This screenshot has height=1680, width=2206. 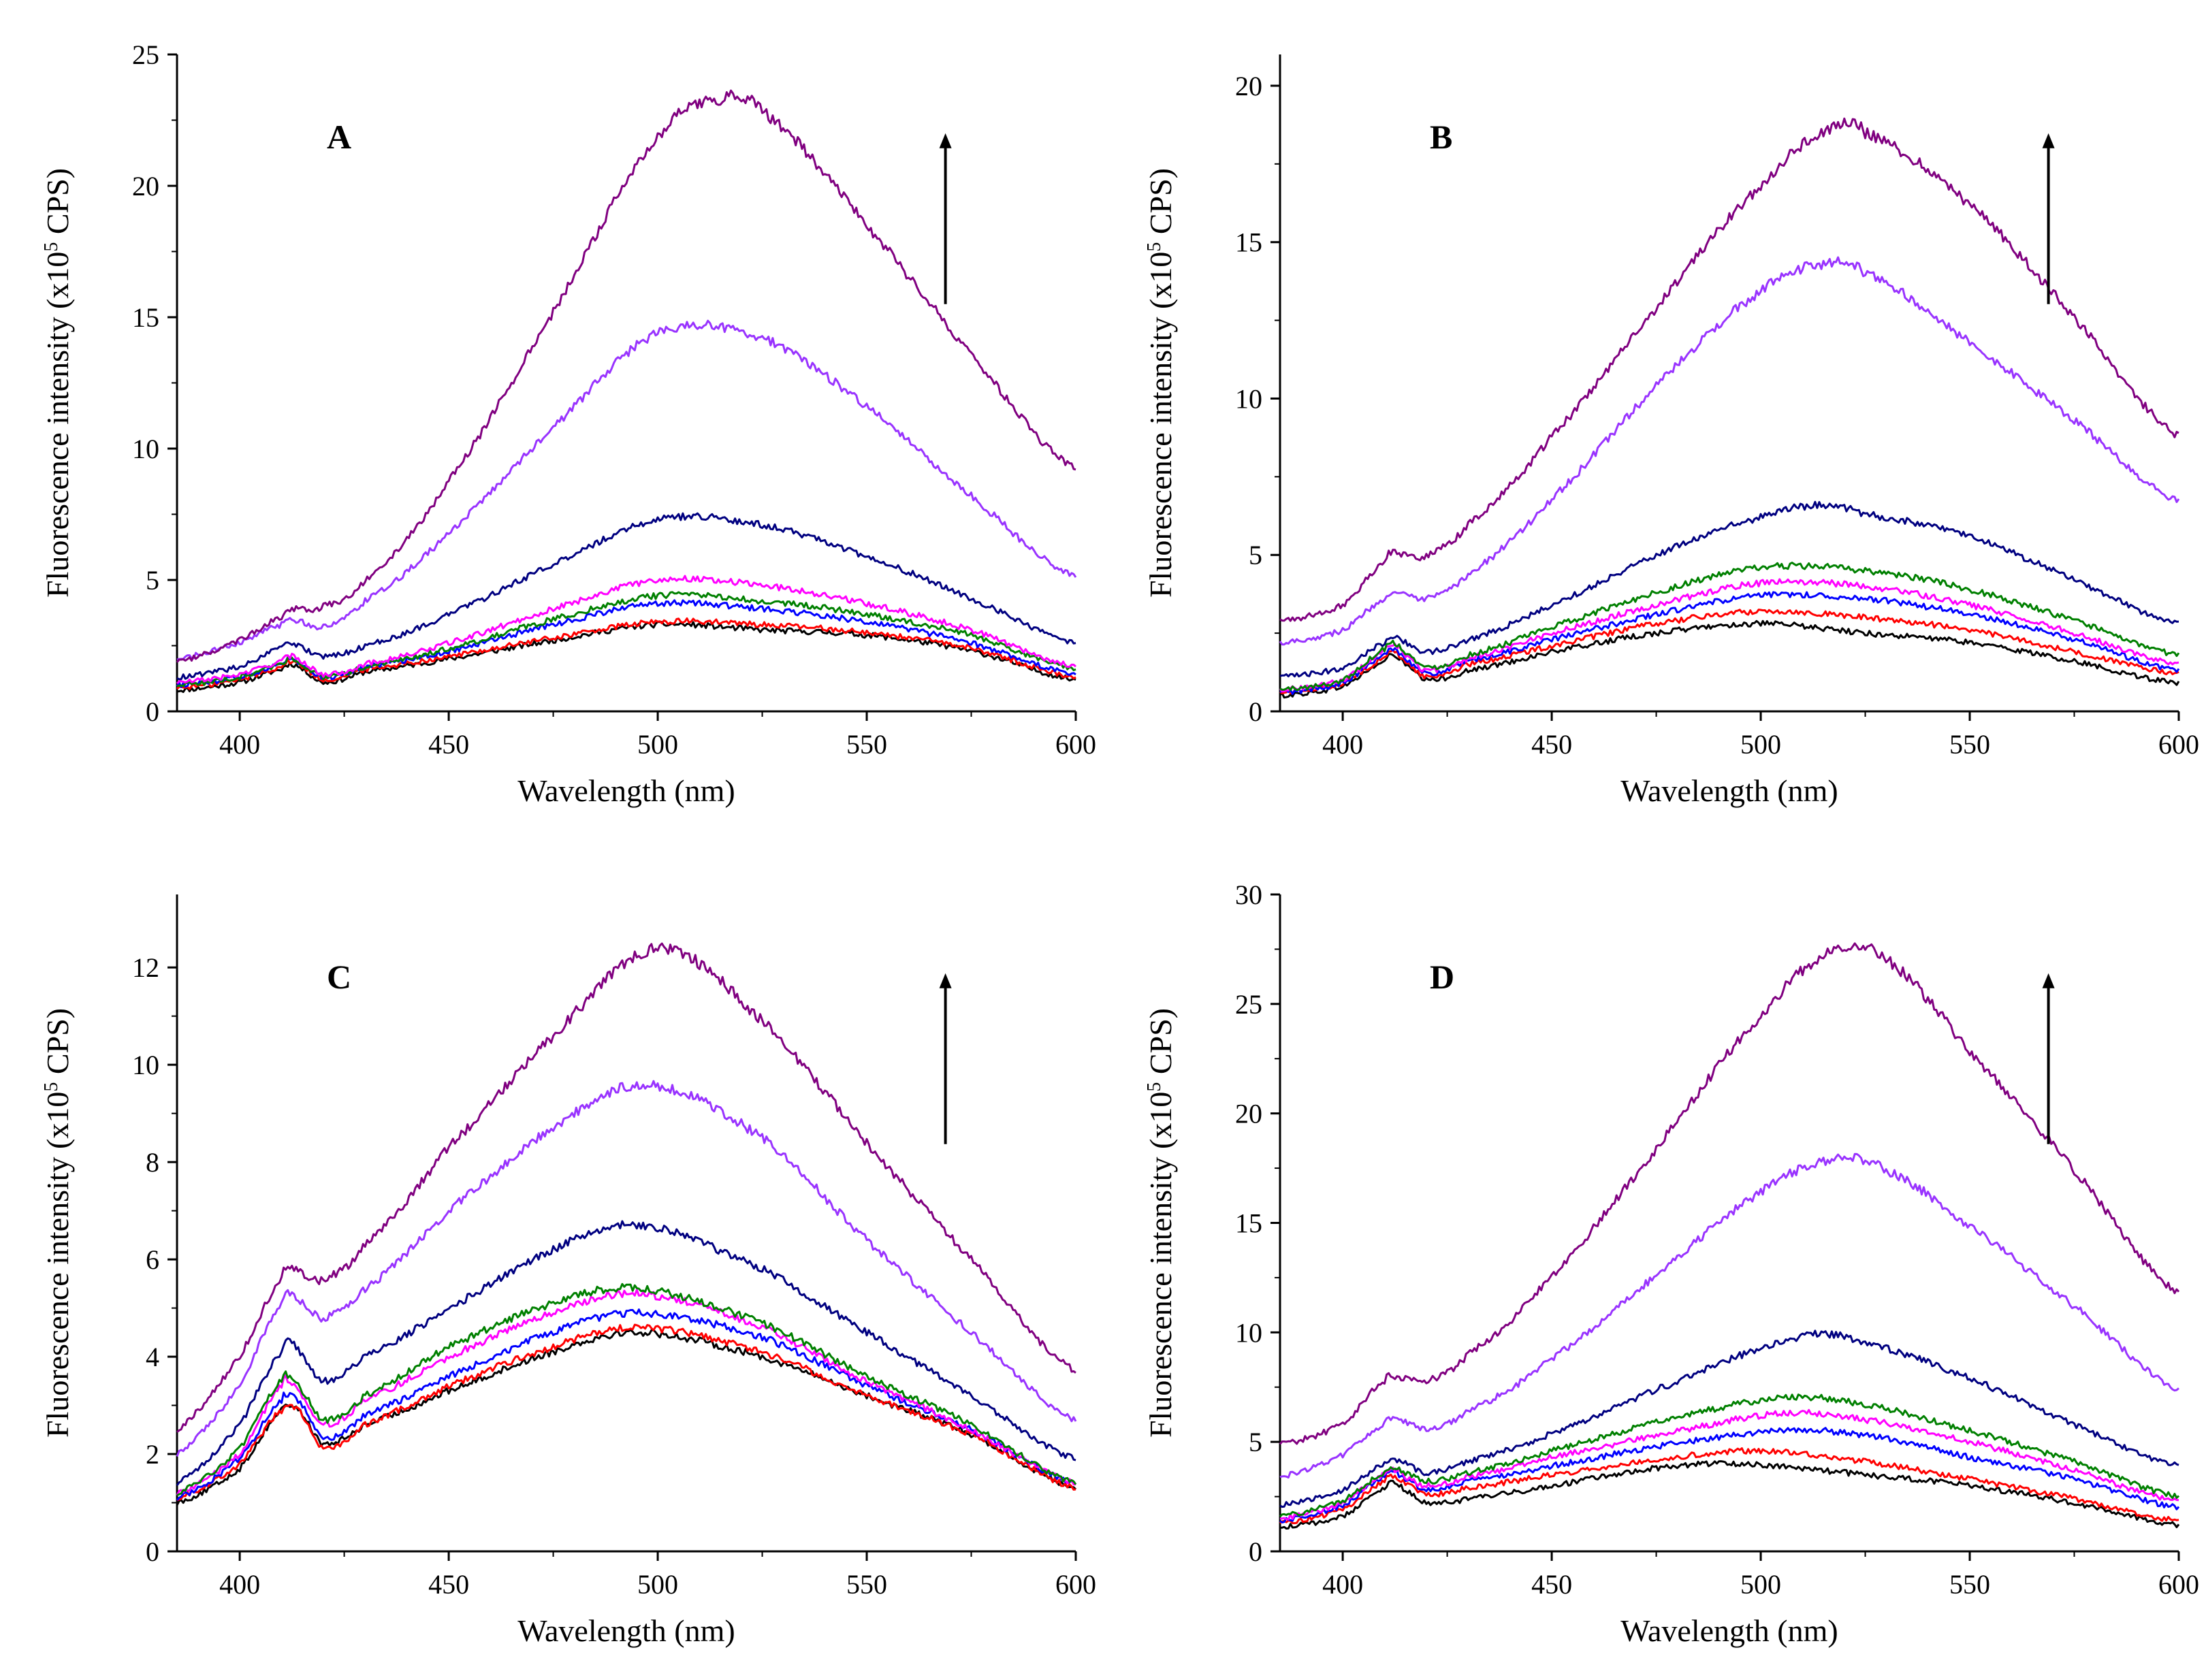 What do you see at coordinates (152, 1260) in the screenshot?
I see `y-tick-label: 6` at bounding box center [152, 1260].